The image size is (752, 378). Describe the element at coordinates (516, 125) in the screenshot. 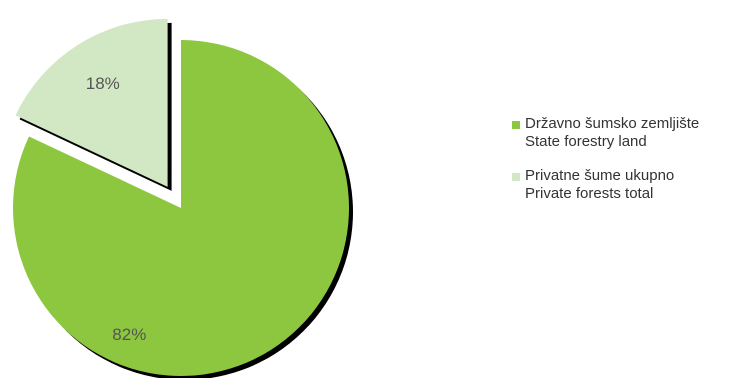

I see `legend-swatch-state-forestry` at that location.